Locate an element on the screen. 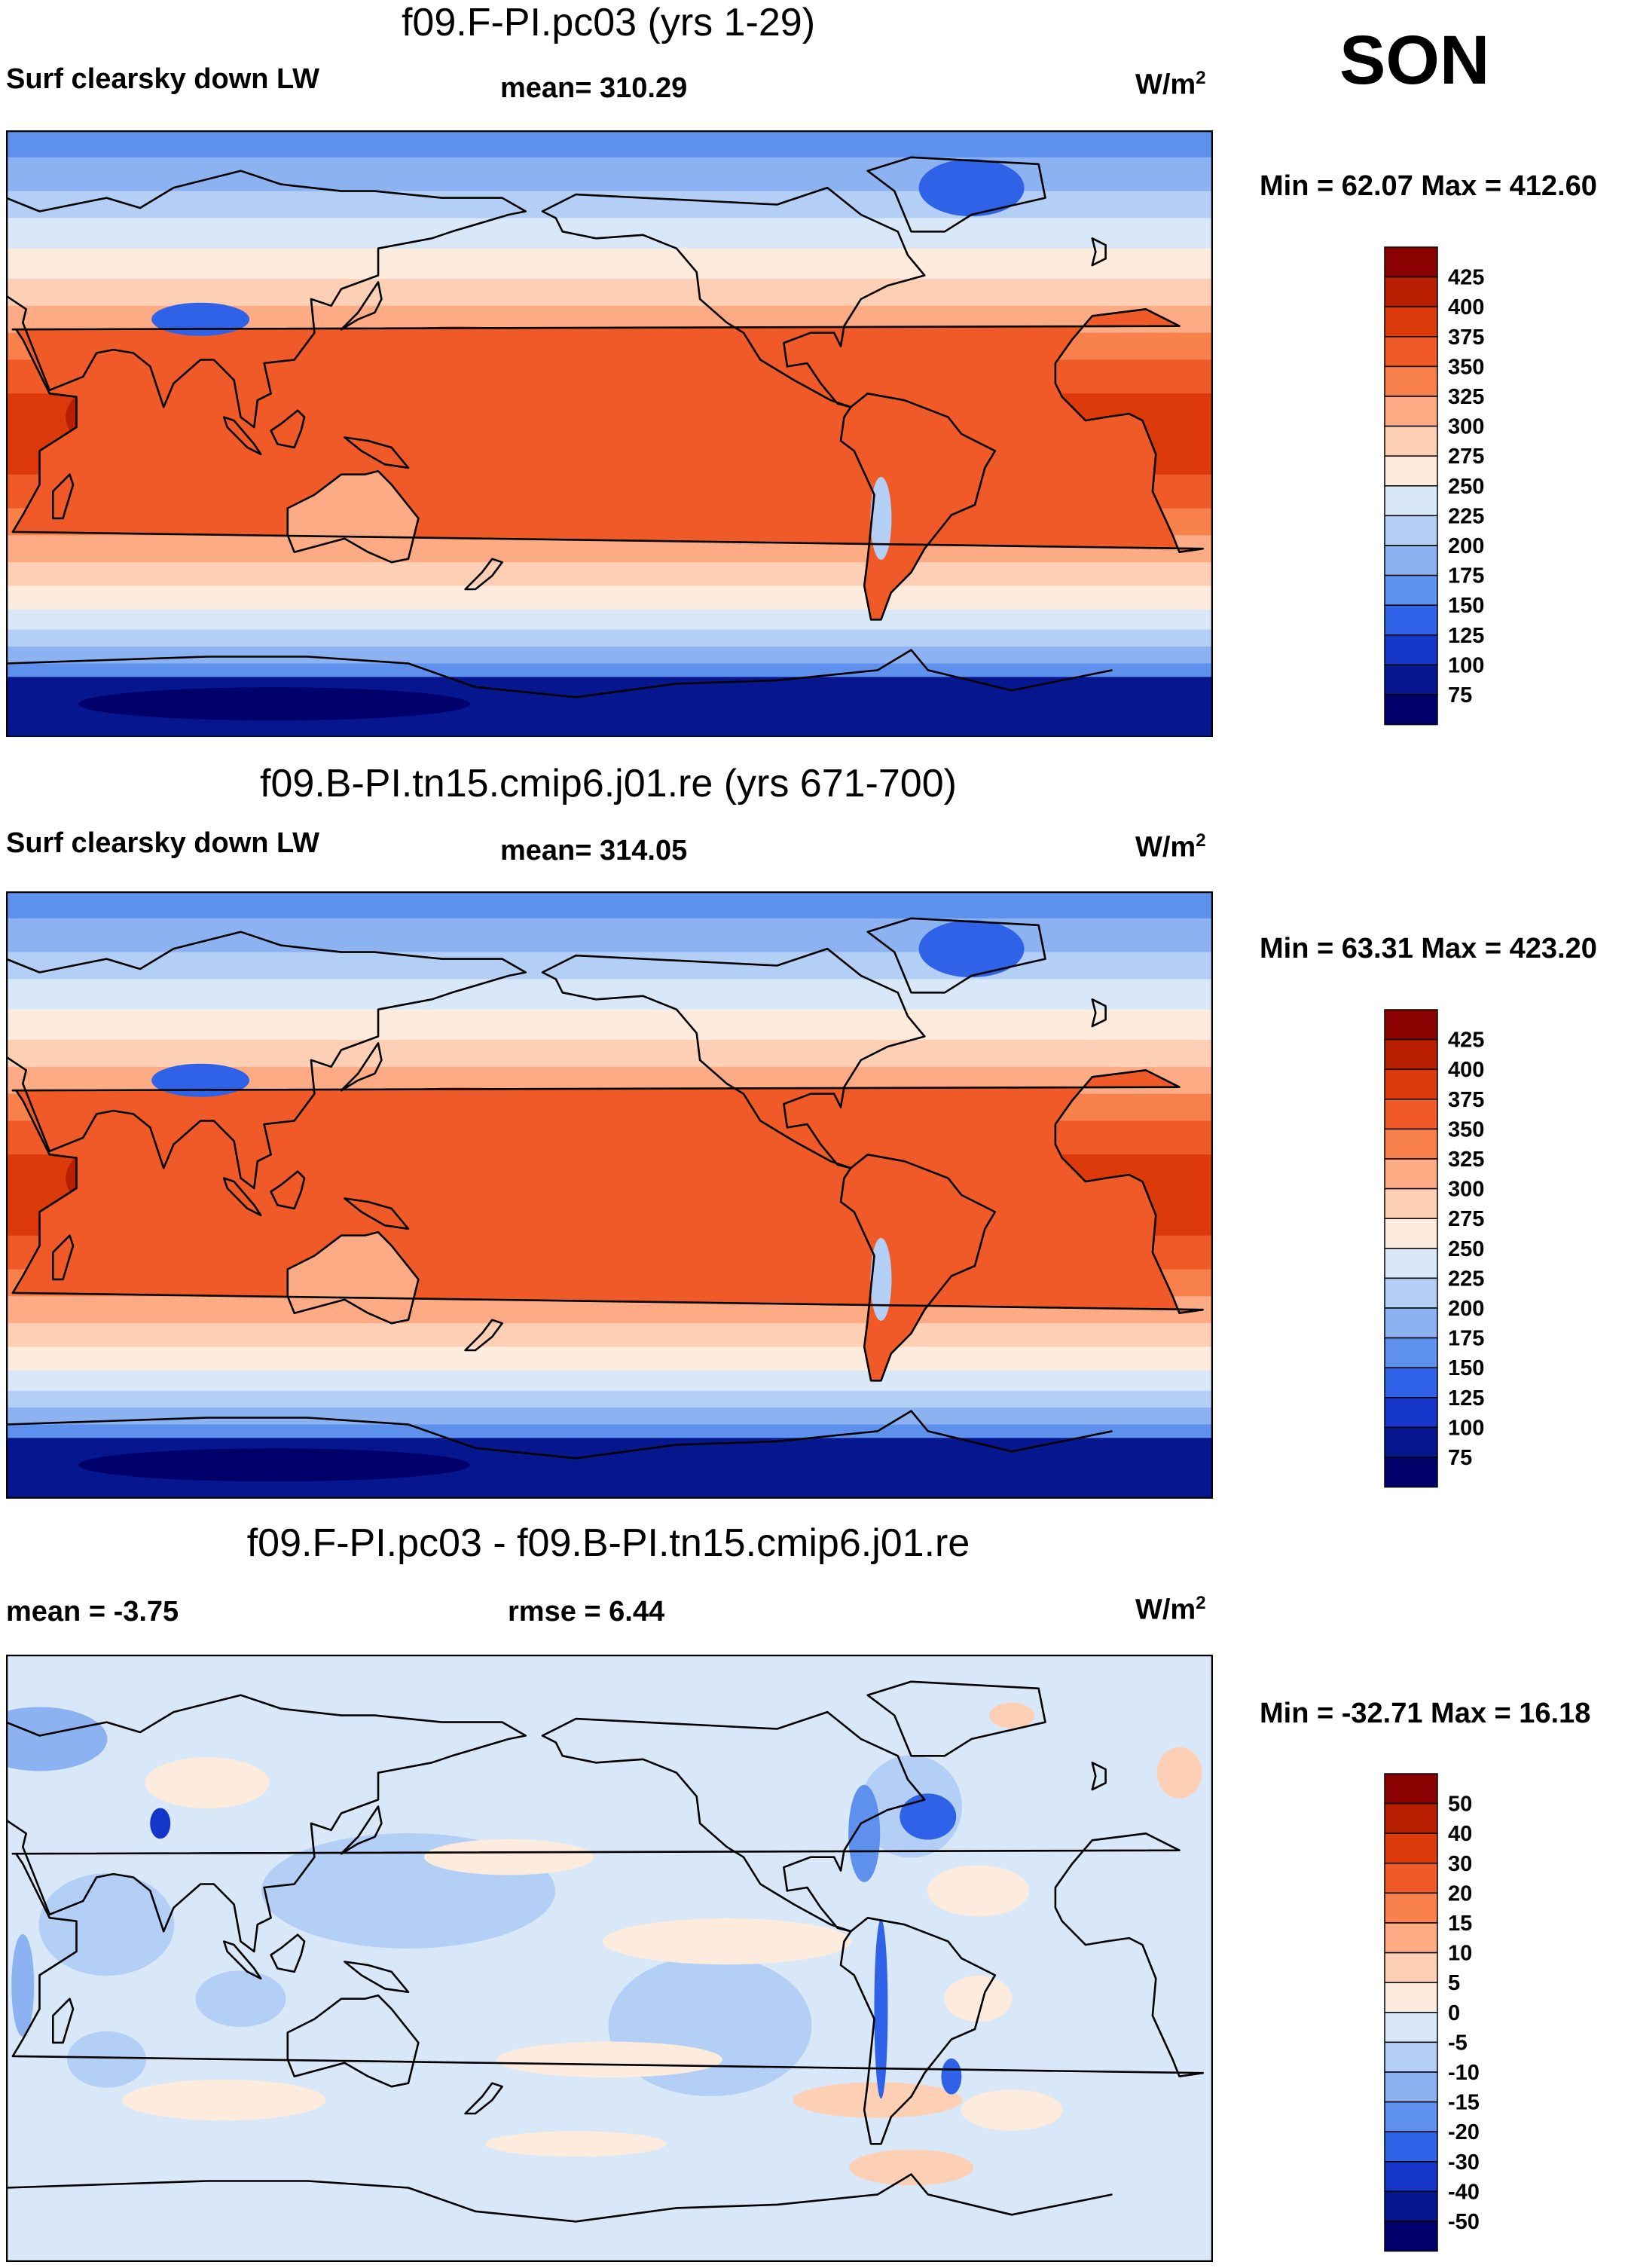 This screenshot has width=1625, height=2268. colorbar-tick-label: 150 is located at coordinates (1466, 1368).